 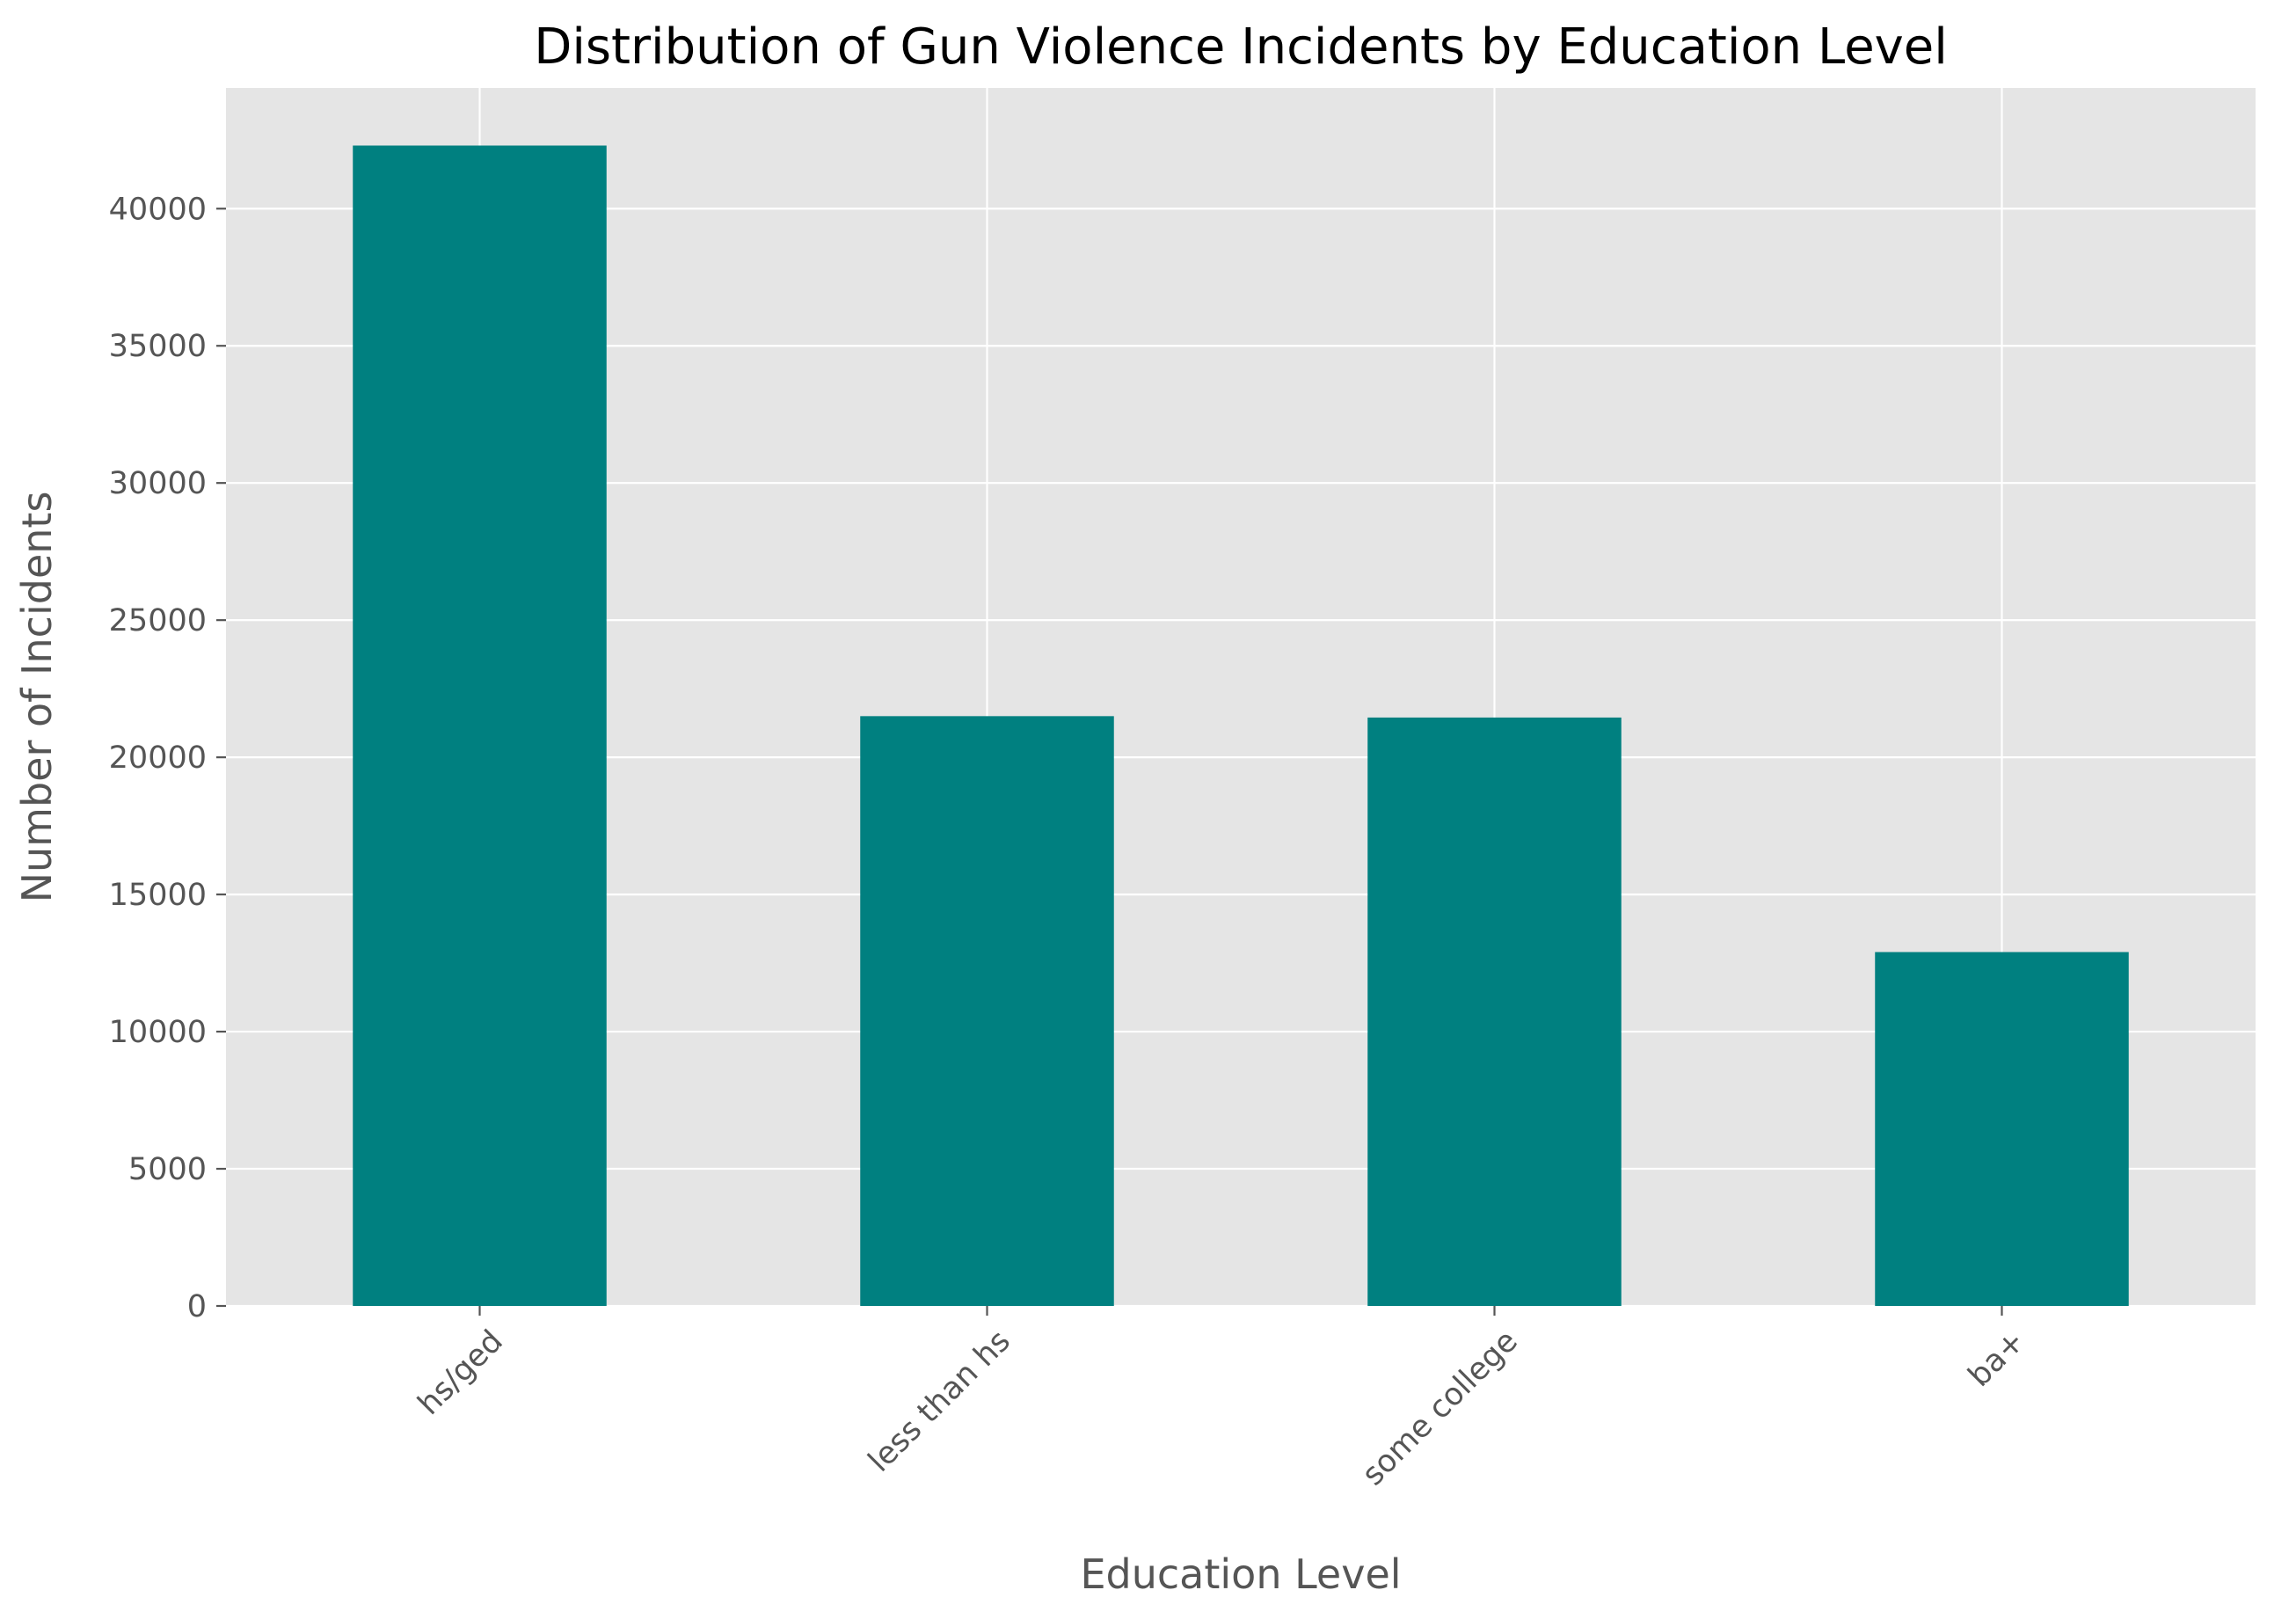 I want to click on bar-some-college, so click(x=1494, y=1012).